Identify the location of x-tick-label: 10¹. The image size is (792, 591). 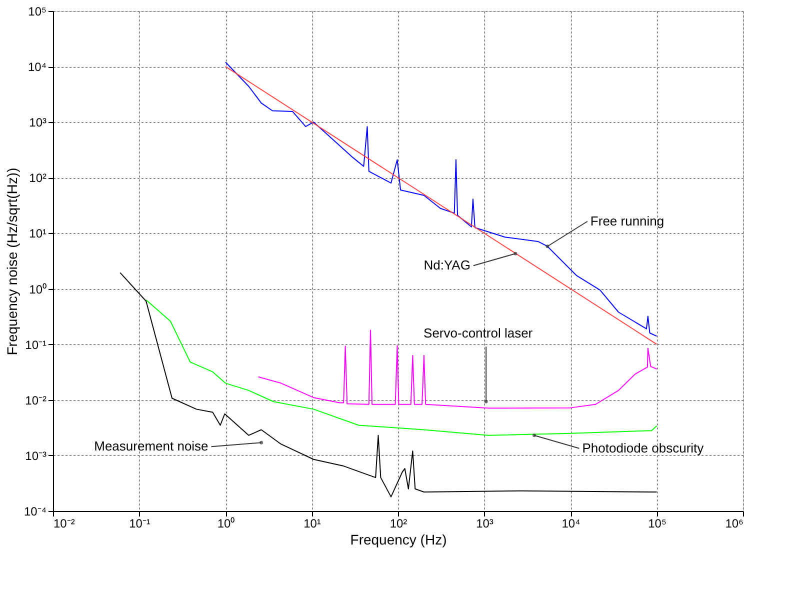
(312, 523).